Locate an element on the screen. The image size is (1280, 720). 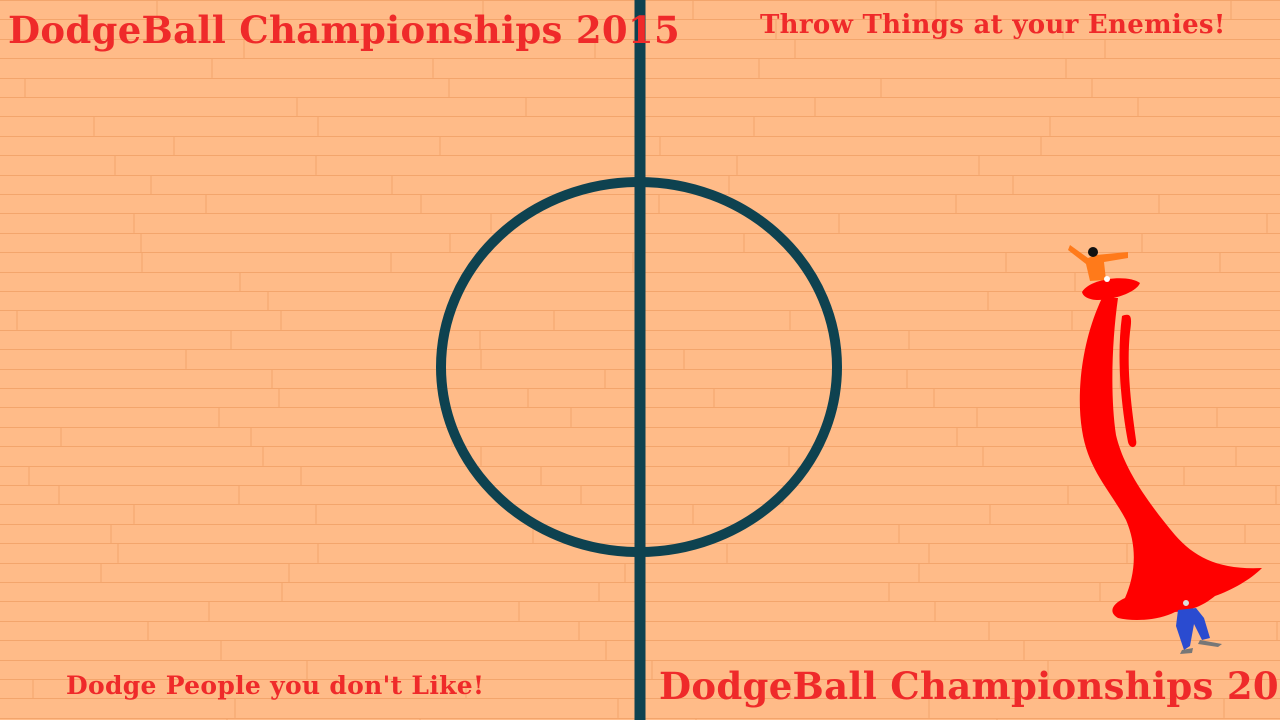
game-title-bottom: DodgeBall Championships 2015 is located at coordinates (969, 686).